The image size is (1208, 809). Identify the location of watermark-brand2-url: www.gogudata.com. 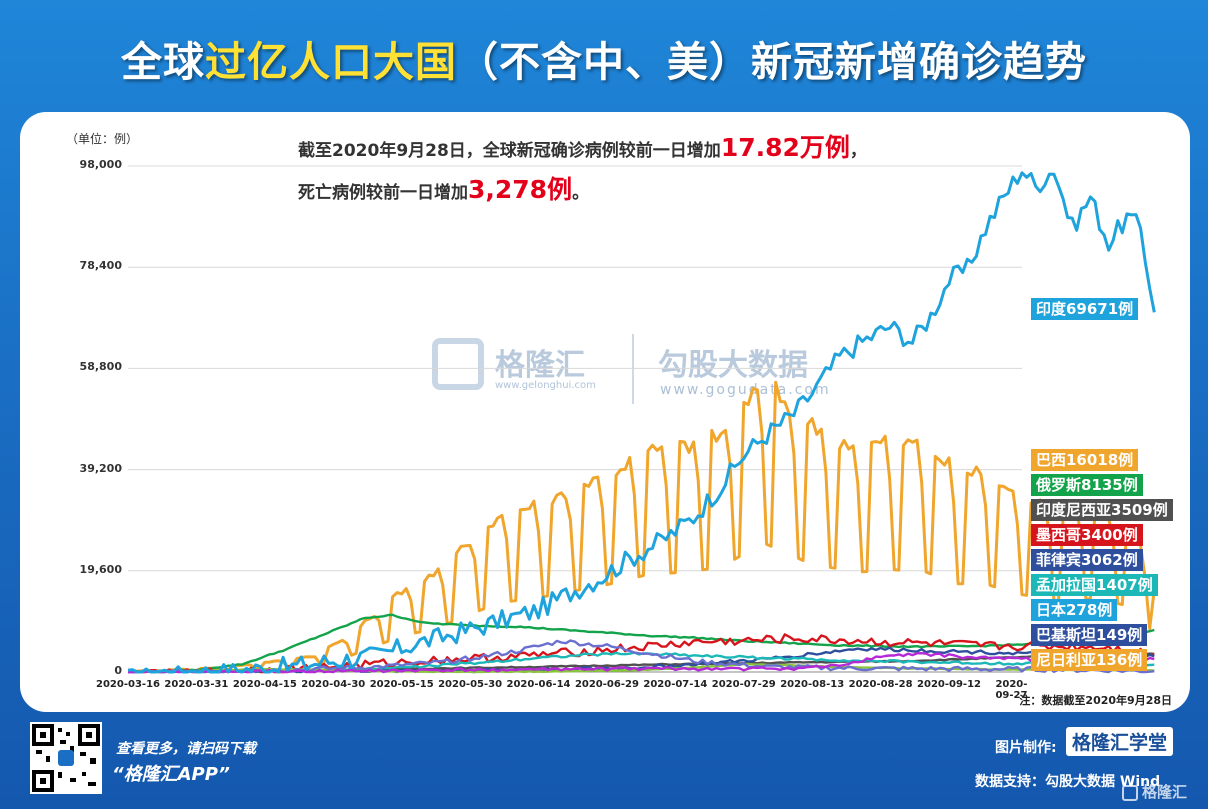
(745, 390).